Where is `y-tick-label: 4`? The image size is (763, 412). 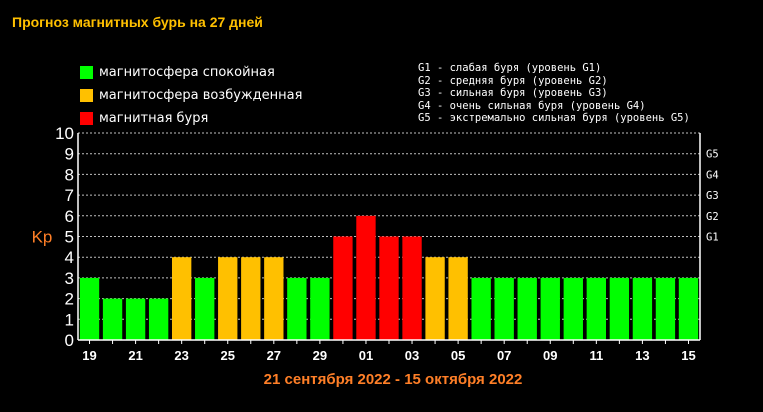
y-tick-label: 4 is located at coordinates (69, 257).